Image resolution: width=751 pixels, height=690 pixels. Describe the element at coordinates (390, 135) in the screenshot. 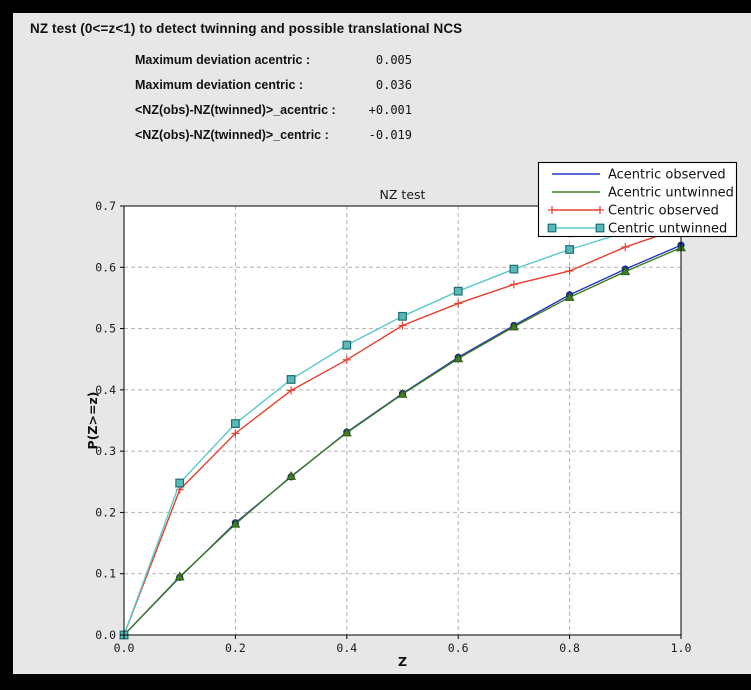

I see `stat-value: -0.019` at that location.